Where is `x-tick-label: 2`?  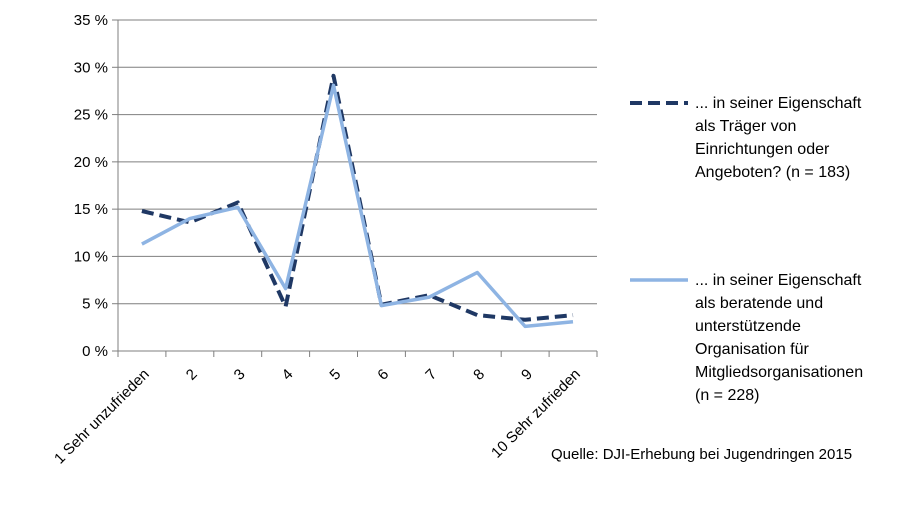
x-tick-label: 2 is located at coordinates (192, 375).